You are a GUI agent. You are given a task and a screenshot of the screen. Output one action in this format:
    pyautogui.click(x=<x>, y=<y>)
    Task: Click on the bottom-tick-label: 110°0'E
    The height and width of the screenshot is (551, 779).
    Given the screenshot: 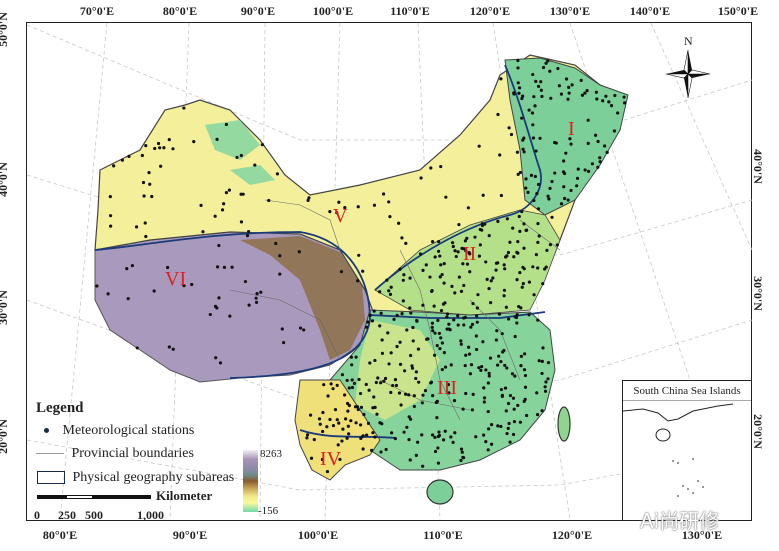 What is the action you would take?
    pyautogui.click(x=443, y=535)
    